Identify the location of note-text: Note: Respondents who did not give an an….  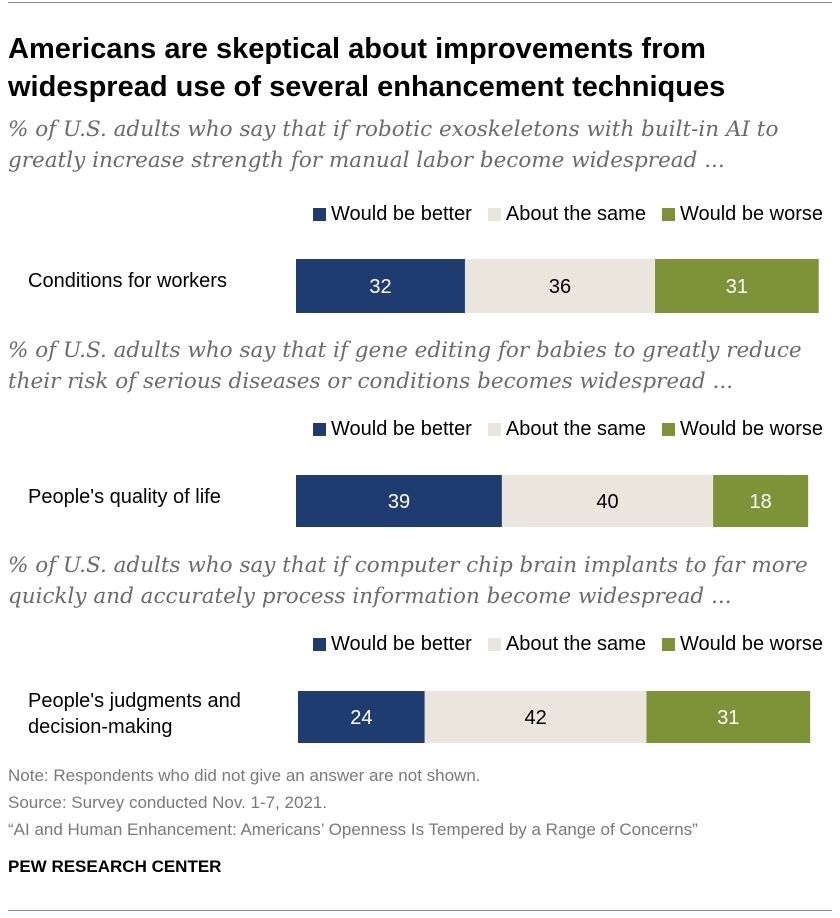
(244, 775).